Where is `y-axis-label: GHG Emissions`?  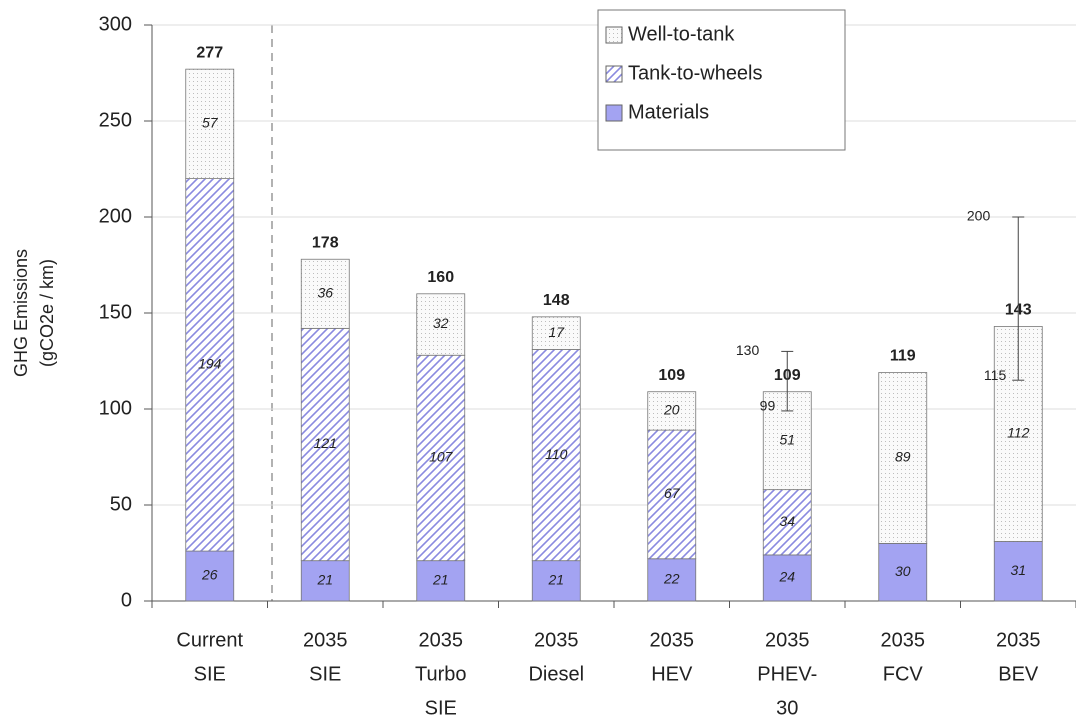
y-axis-label: GHG Emissions is located at coordinates (21, 313).